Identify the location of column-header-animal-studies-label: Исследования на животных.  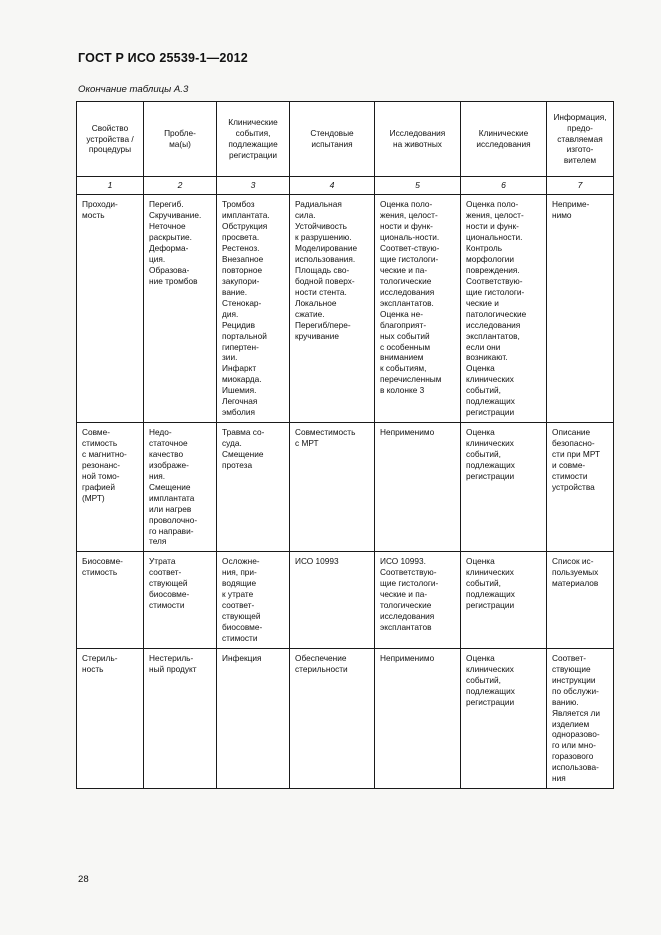
(417, 138).